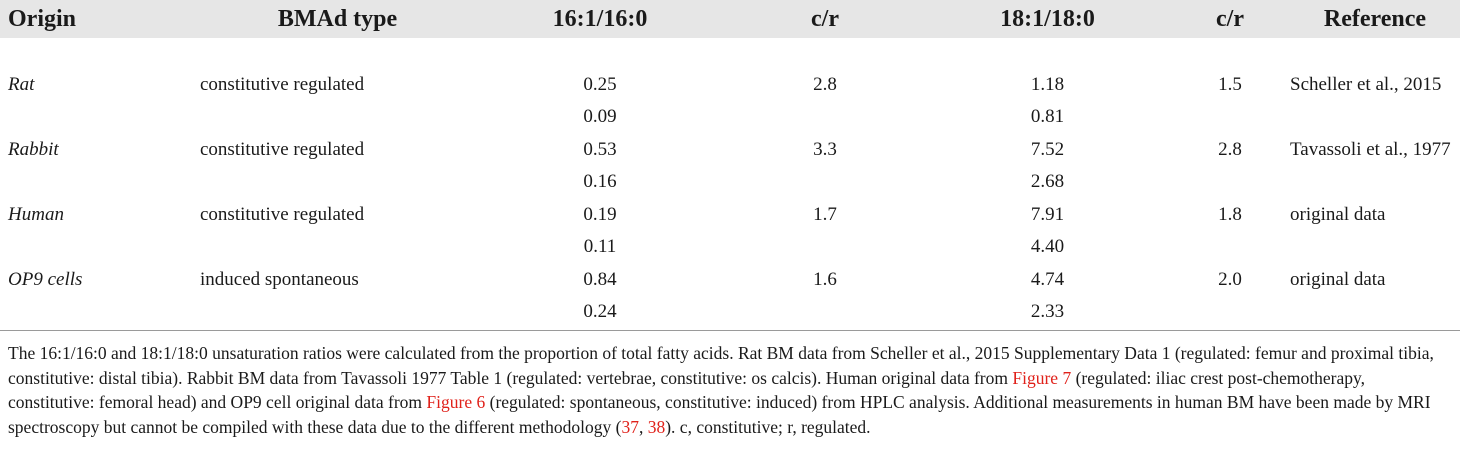 This screenshot has width=1460, height=460. What do you see at coordinates (1047, 181) in the screenshot?
I see `ratio-18-regulated: 2.68` at bounding box center [1047, 181].